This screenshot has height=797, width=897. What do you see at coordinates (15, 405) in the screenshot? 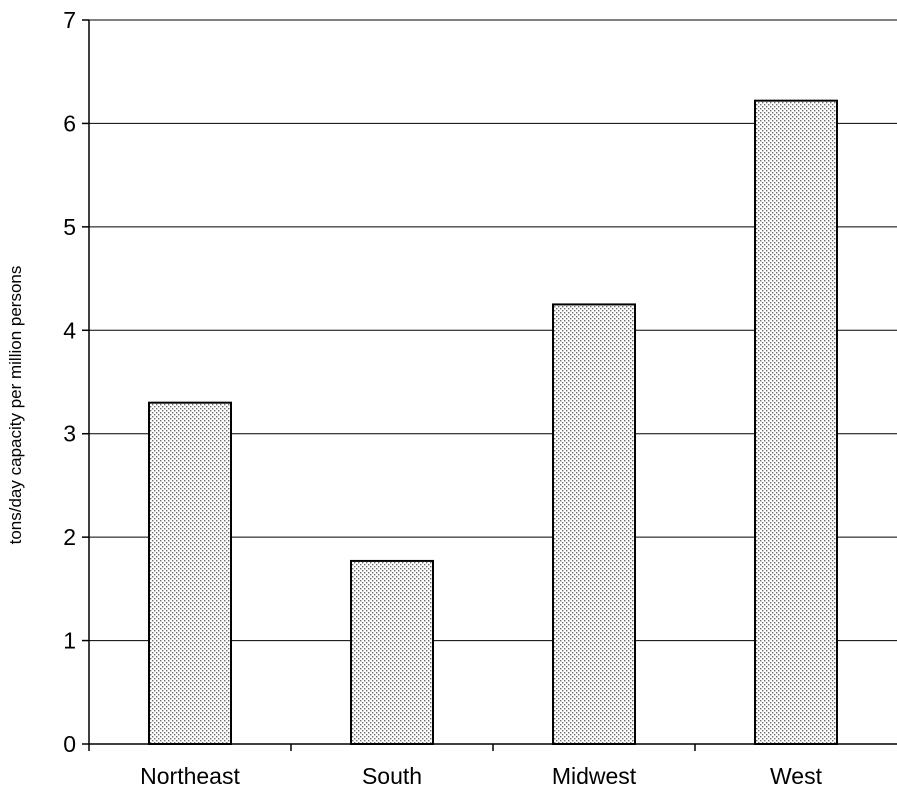
I see `y-axis-title: tons/day capacity per million persons` at bounding box center [15, 405].